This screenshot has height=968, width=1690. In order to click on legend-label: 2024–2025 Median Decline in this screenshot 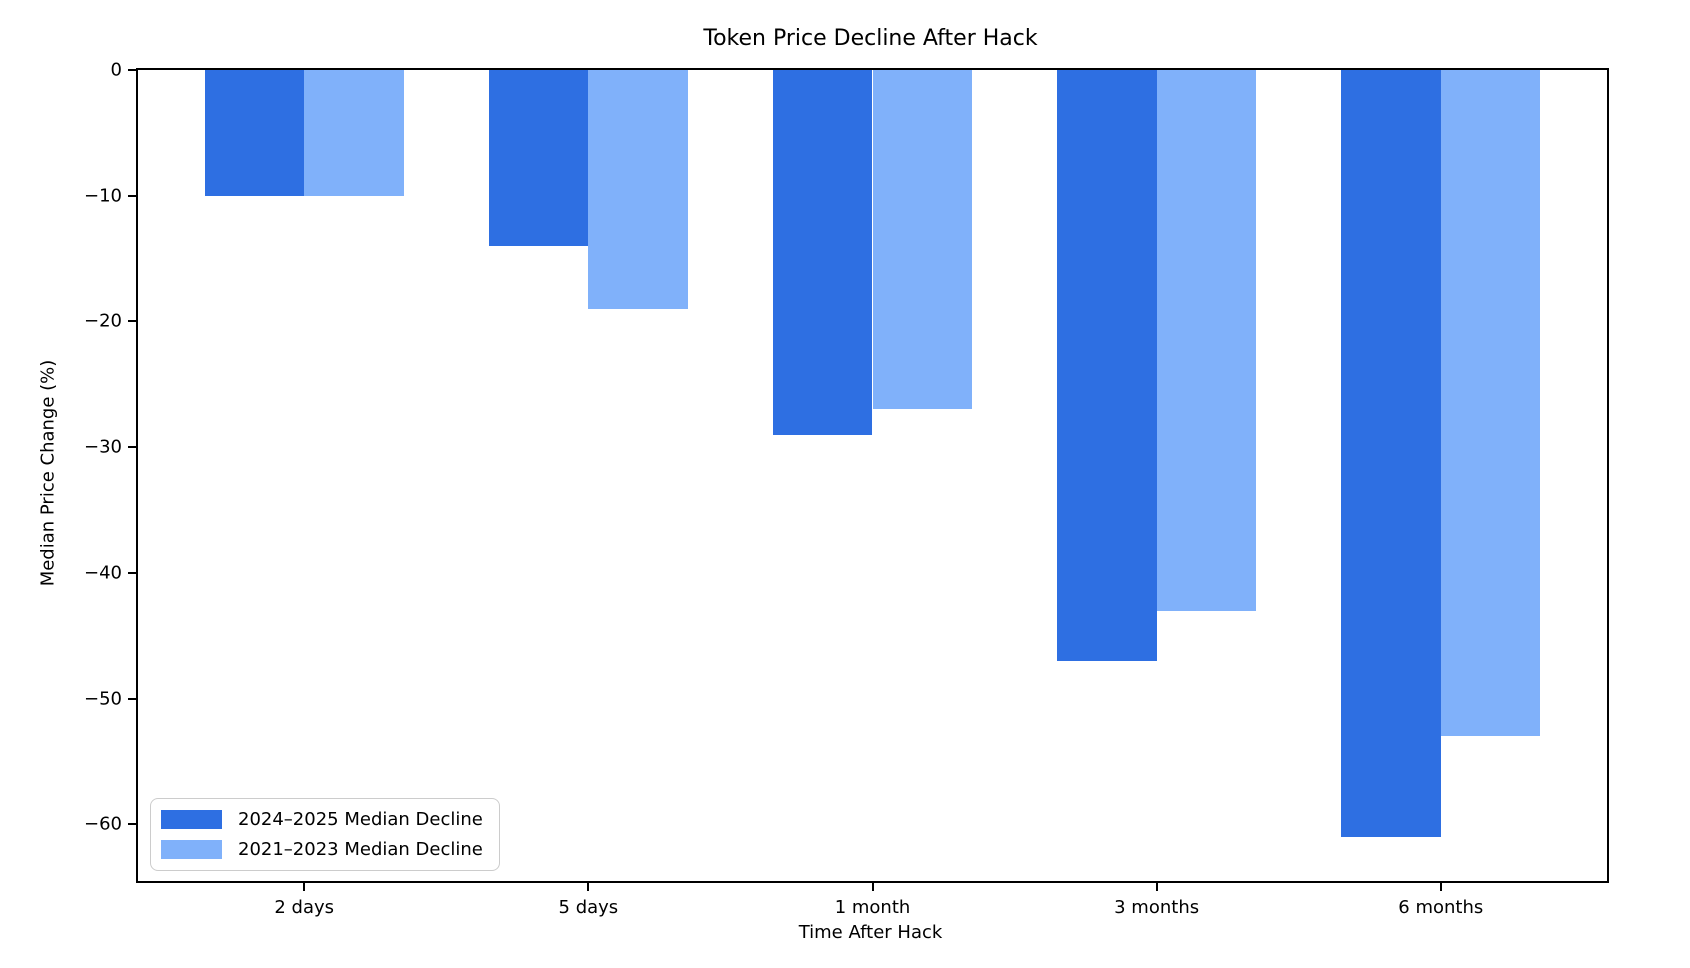, I will do `click(360, 819)`.